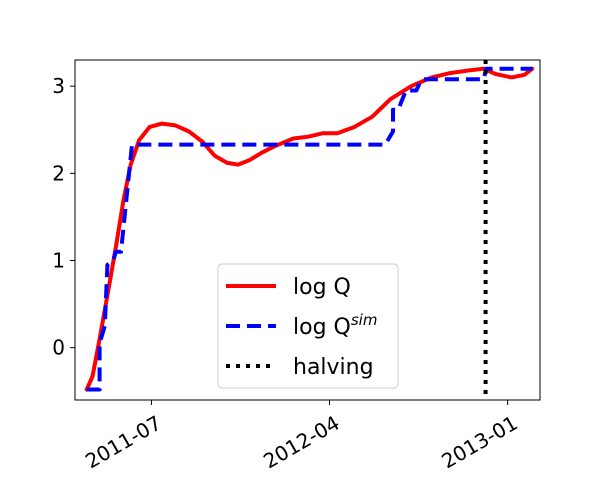 This screenshot has height=500, width=600. Describe the element at coordinates (58, 261) in the screenshot. I see `y-tick-label: 1` at that location.